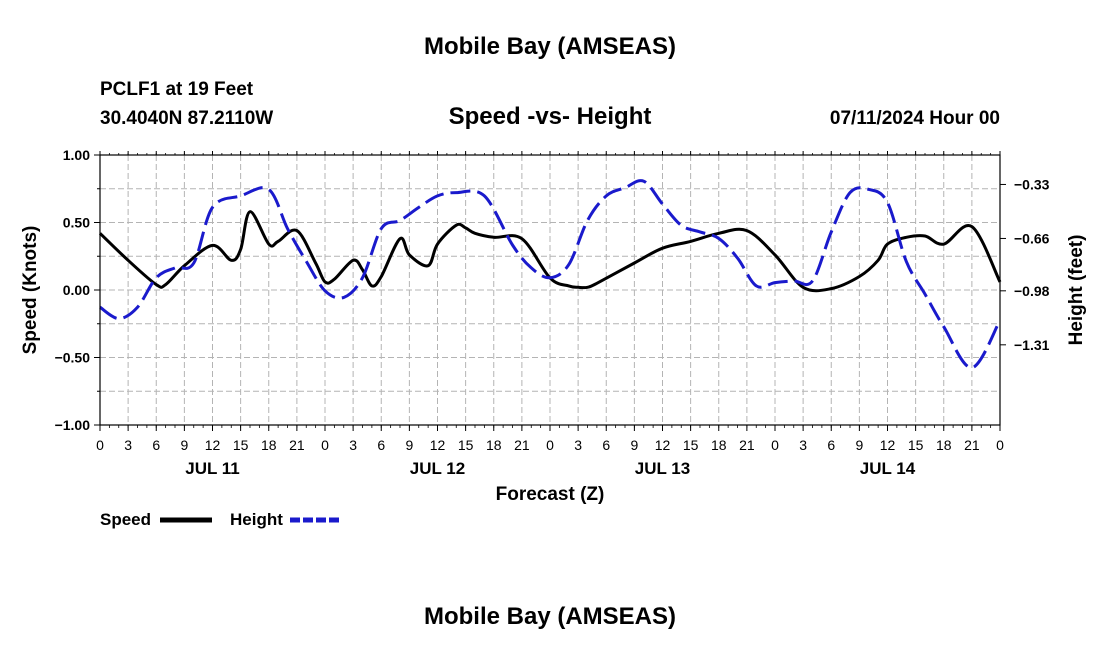 The image size is (1100, 650). I want to click on right-axis-title: Height (feet), so click(1076, 290).